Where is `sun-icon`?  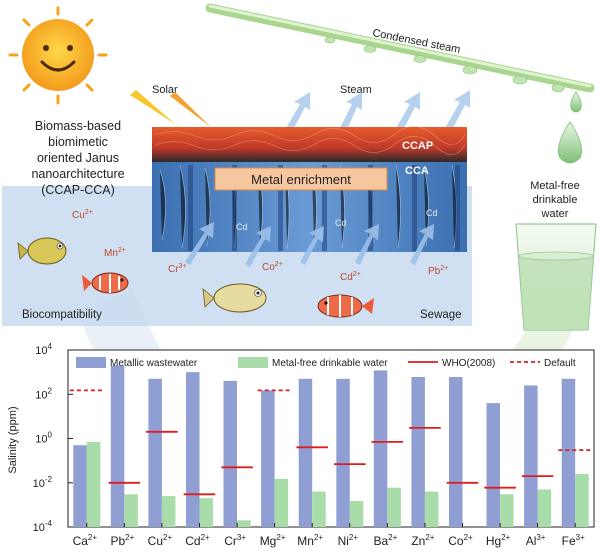 sun-icon is located at coordinates (58, 55).